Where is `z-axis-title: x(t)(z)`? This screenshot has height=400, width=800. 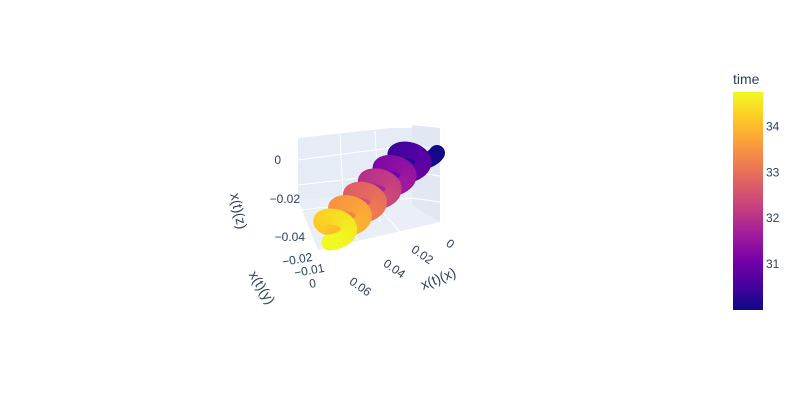
z-axis-title: x(t)(z) is located at coordinates (238, 210).